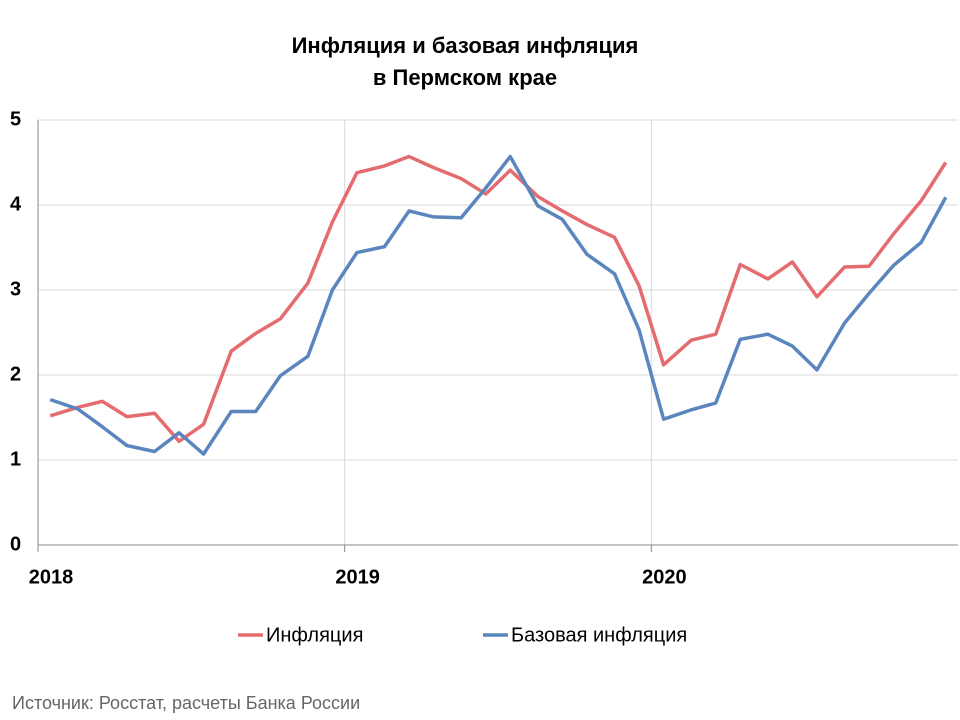 This screenshot has width=960, height=720. What do you see at coordinates (15, 374) in the screenshot?
I see `y-tick-label: 2` at bounding box center [15, 374].